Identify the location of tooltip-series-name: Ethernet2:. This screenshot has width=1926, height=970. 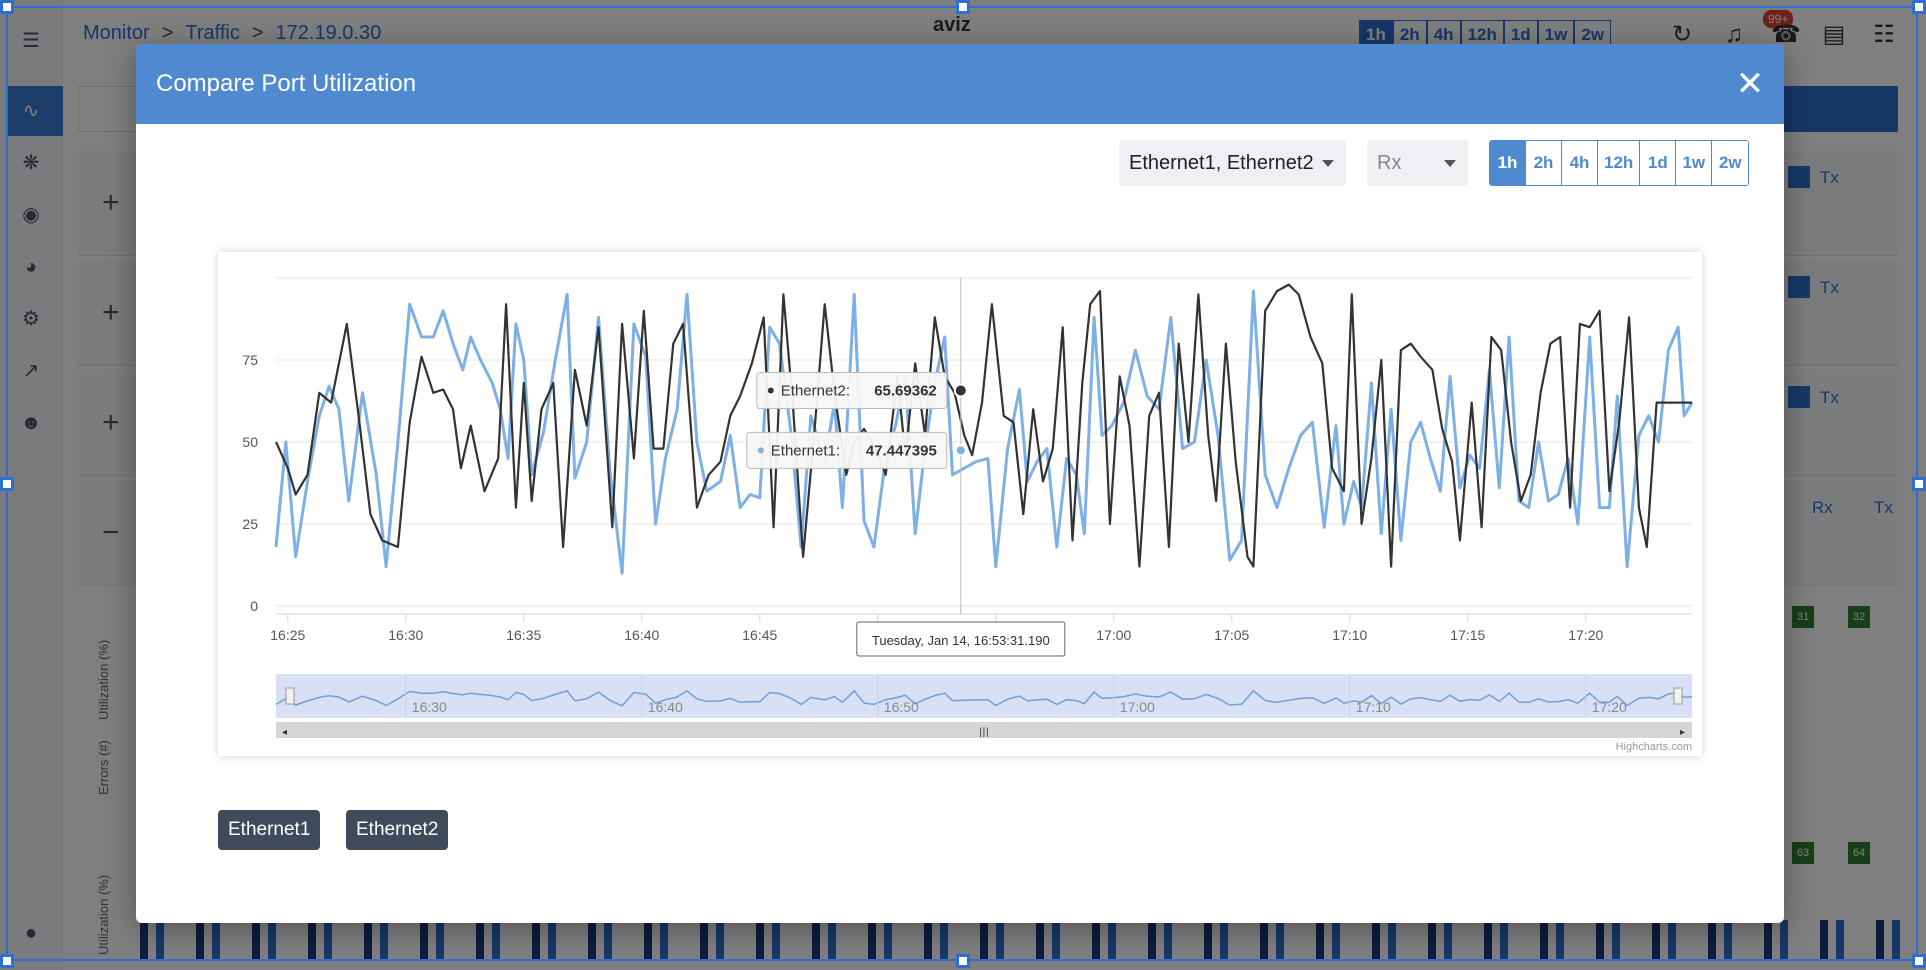
(815, 391).